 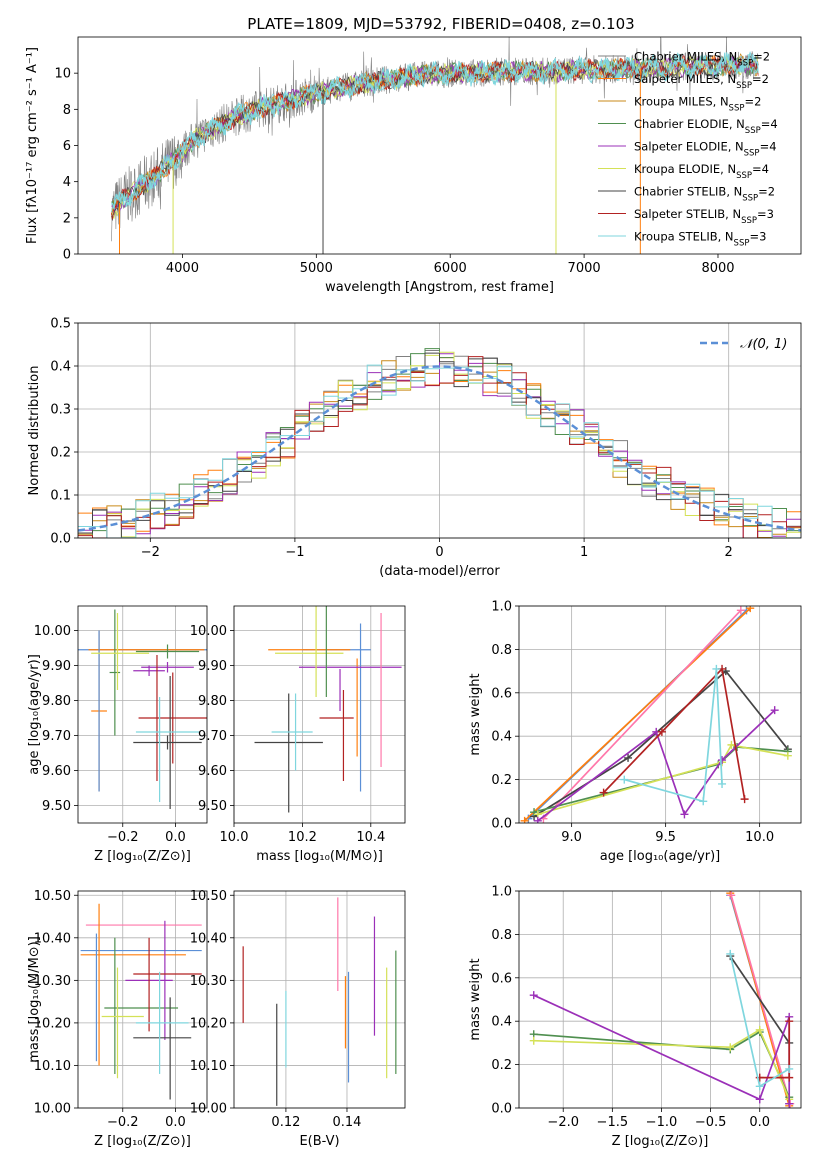 I want to click on y-tick-label: 10.40, so click(x=52, y=938).